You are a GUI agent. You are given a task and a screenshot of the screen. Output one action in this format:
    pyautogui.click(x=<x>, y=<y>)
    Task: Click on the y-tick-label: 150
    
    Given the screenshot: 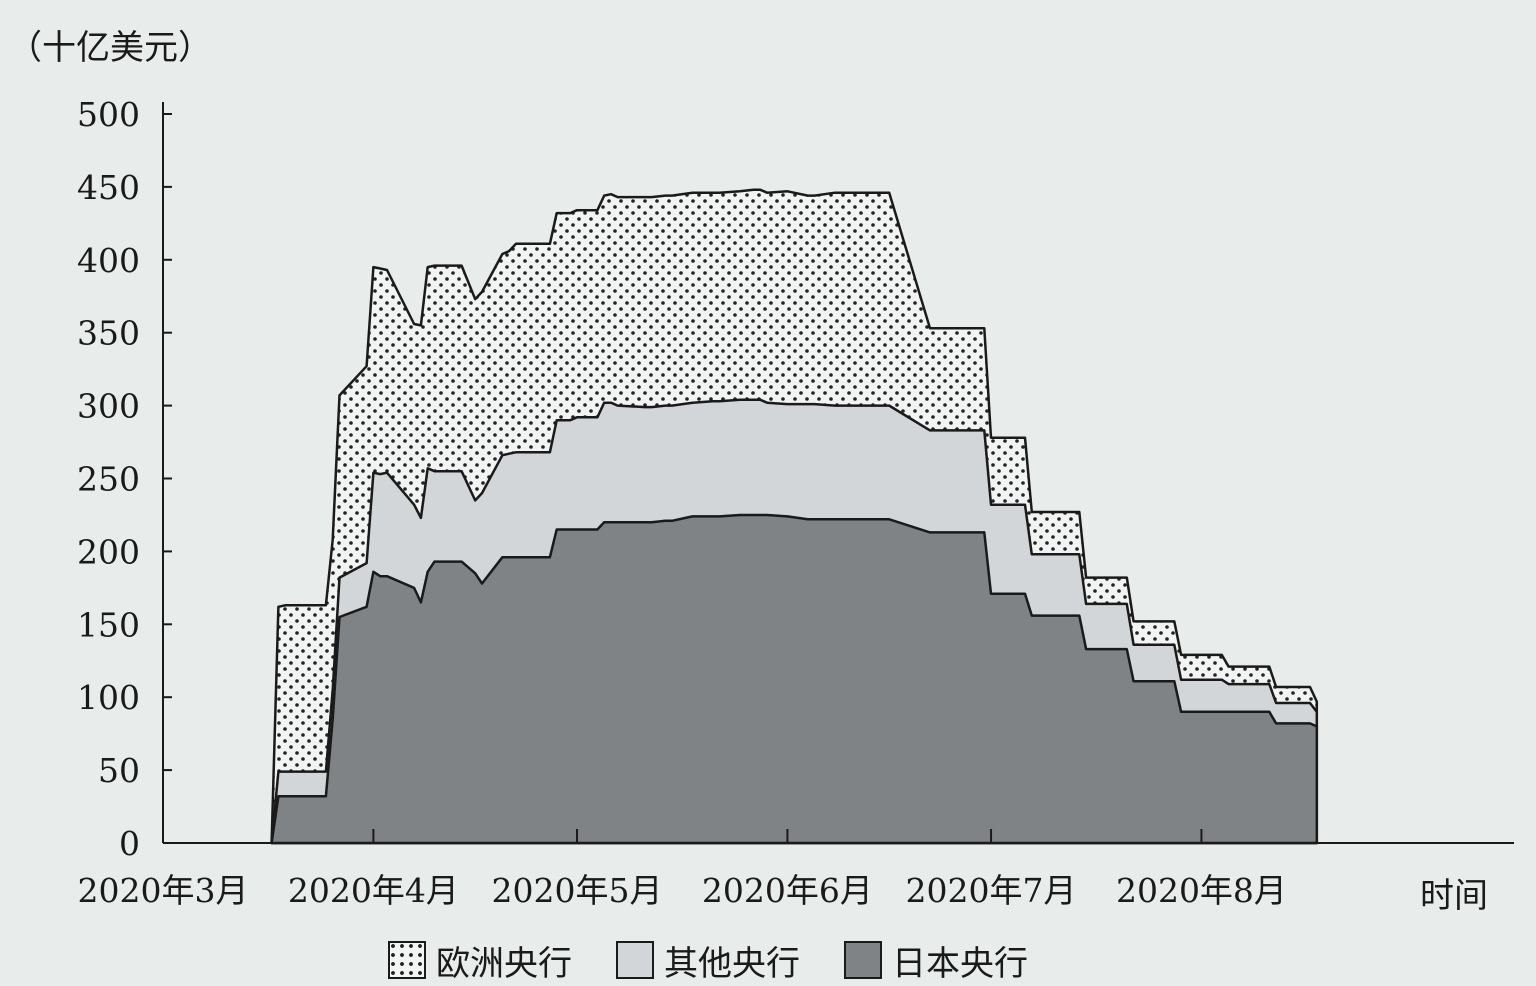 What is the action you would take?
    pyautogui.click(x=108, y=624)
    